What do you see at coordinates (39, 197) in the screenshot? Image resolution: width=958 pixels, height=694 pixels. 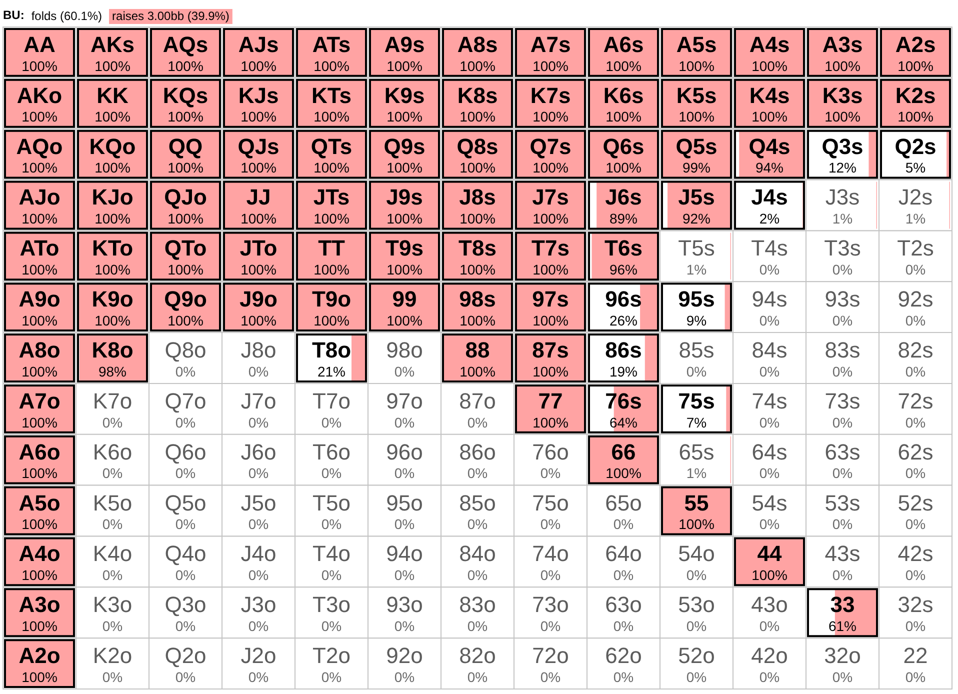 I see `annotation: AJo` at bounding box center [39, 197].